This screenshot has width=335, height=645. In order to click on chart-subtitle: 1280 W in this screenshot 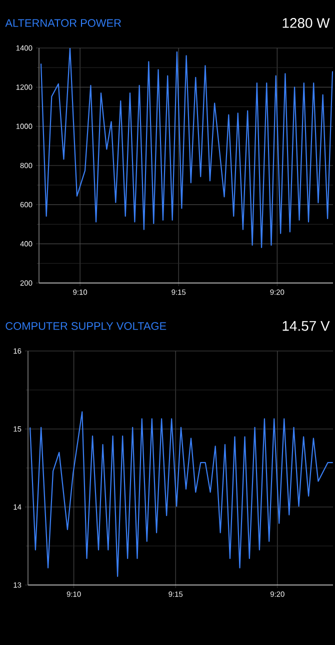, I will do `click(306, 23)`.